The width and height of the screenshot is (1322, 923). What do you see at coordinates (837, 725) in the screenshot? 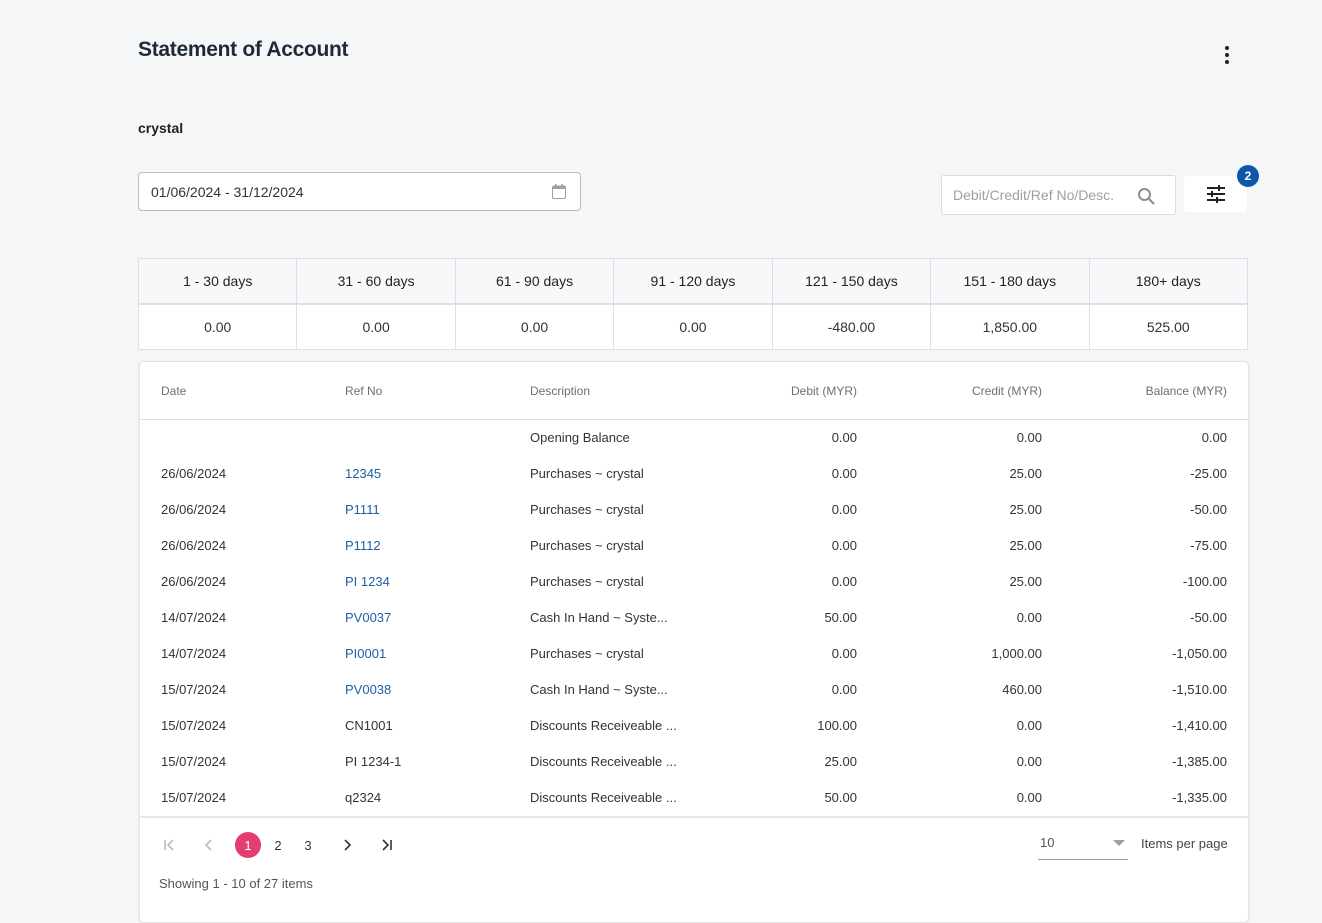
I see `cell-debit: 100.00` at bounding box center [837, 725].